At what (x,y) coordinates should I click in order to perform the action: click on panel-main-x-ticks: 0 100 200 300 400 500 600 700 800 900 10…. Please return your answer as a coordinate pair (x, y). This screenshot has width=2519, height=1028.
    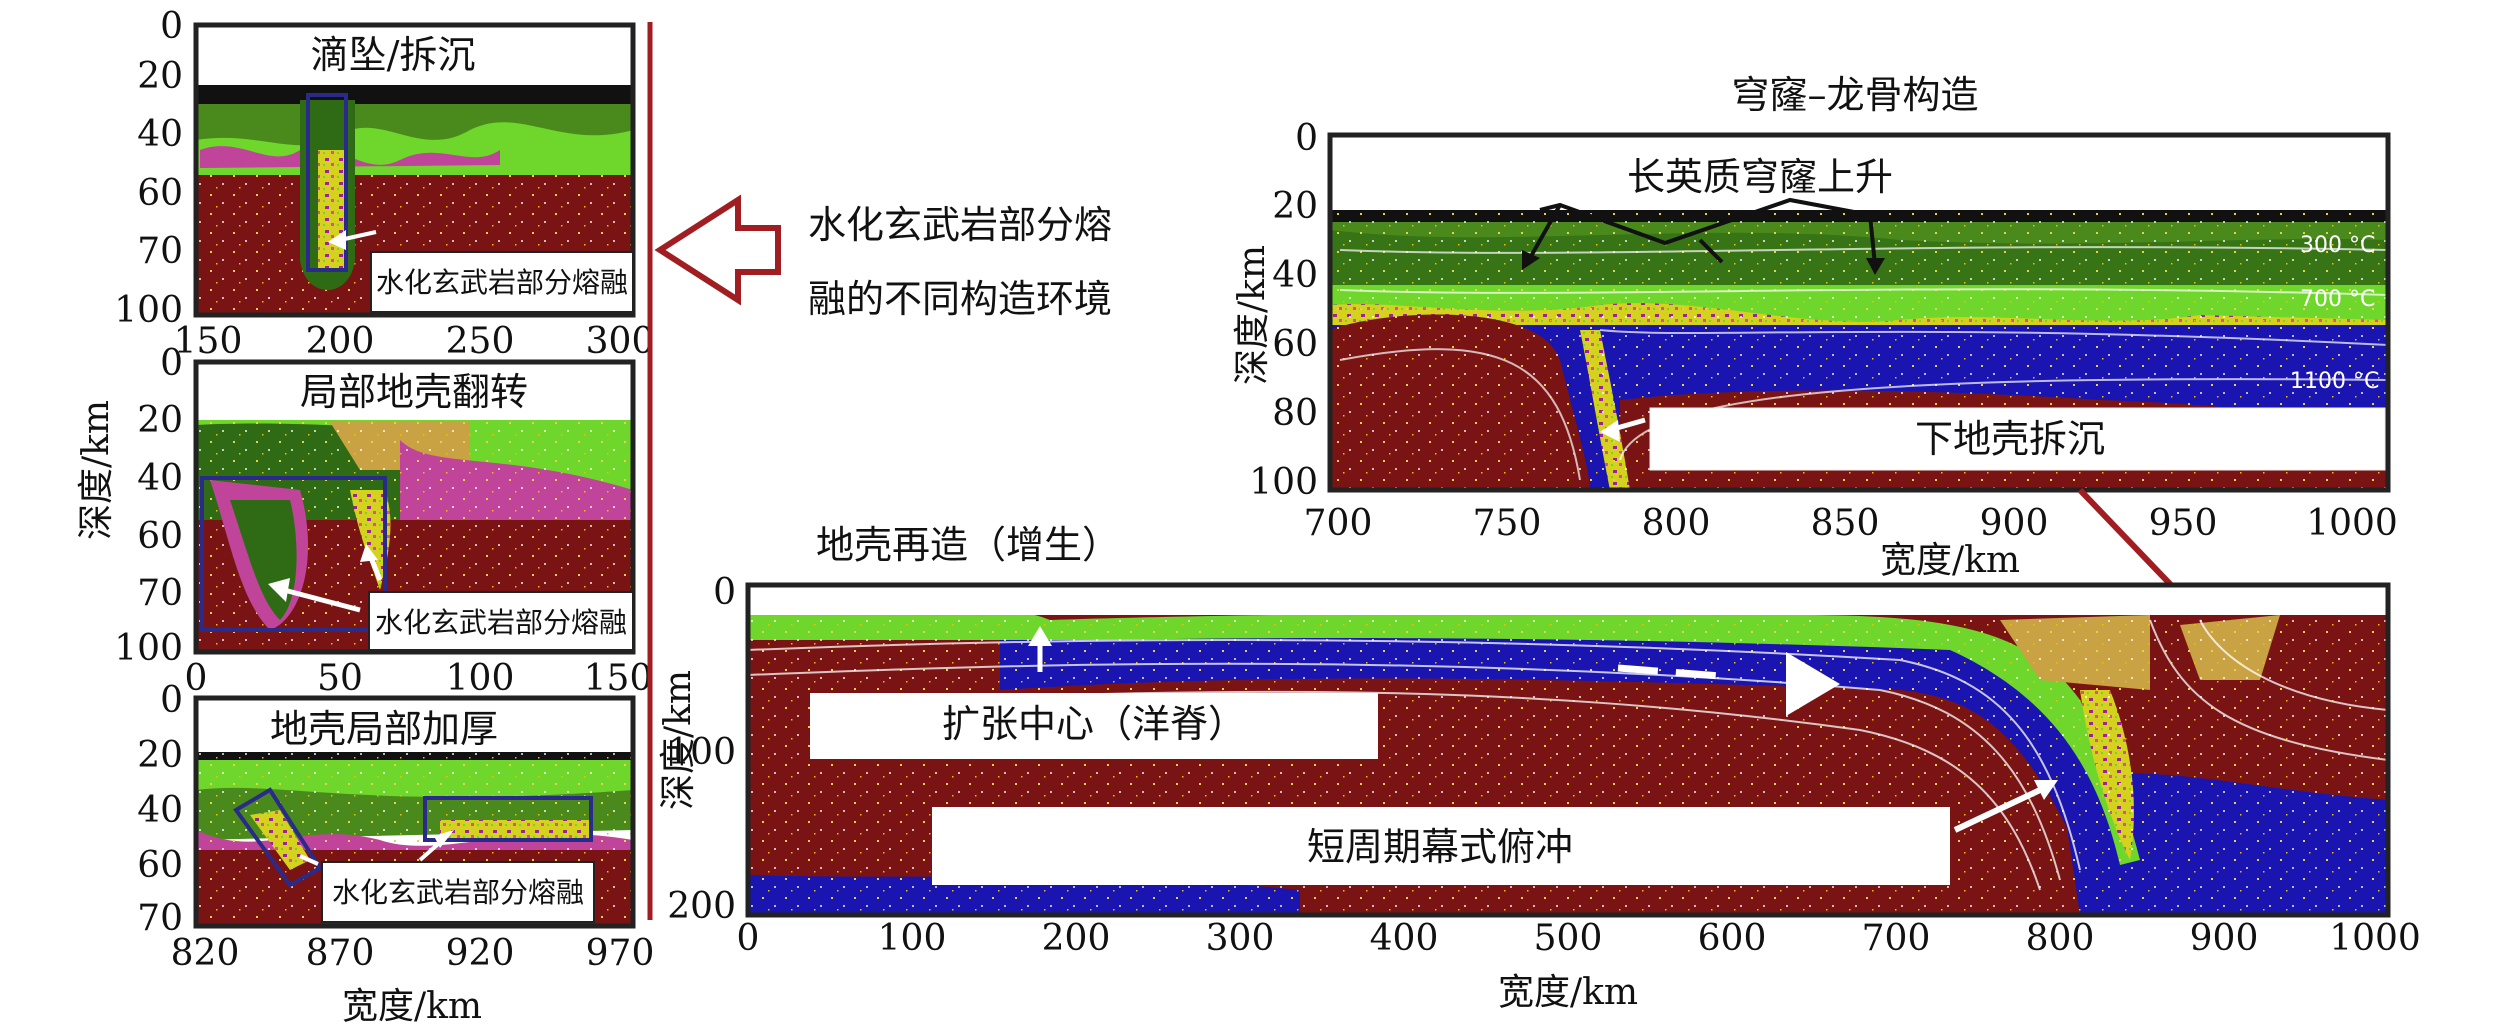
    Looking at the image, I should click on (1579, 938).